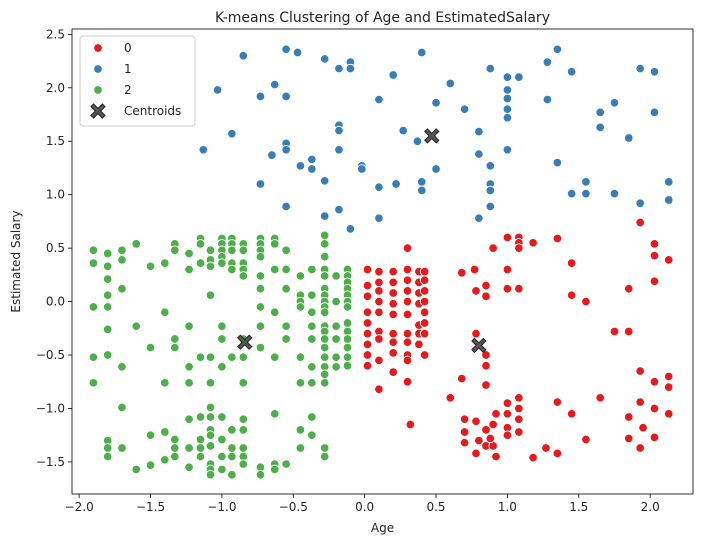  I want to click on legend-box, so click(137, 81).